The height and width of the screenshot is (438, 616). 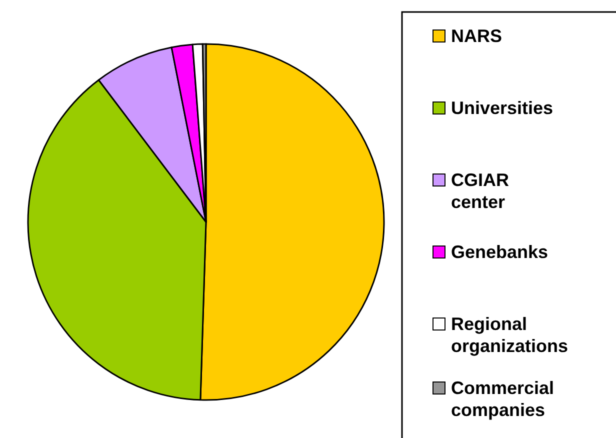 I want to click on legend-label: Universities, so click(x=502, y=108).